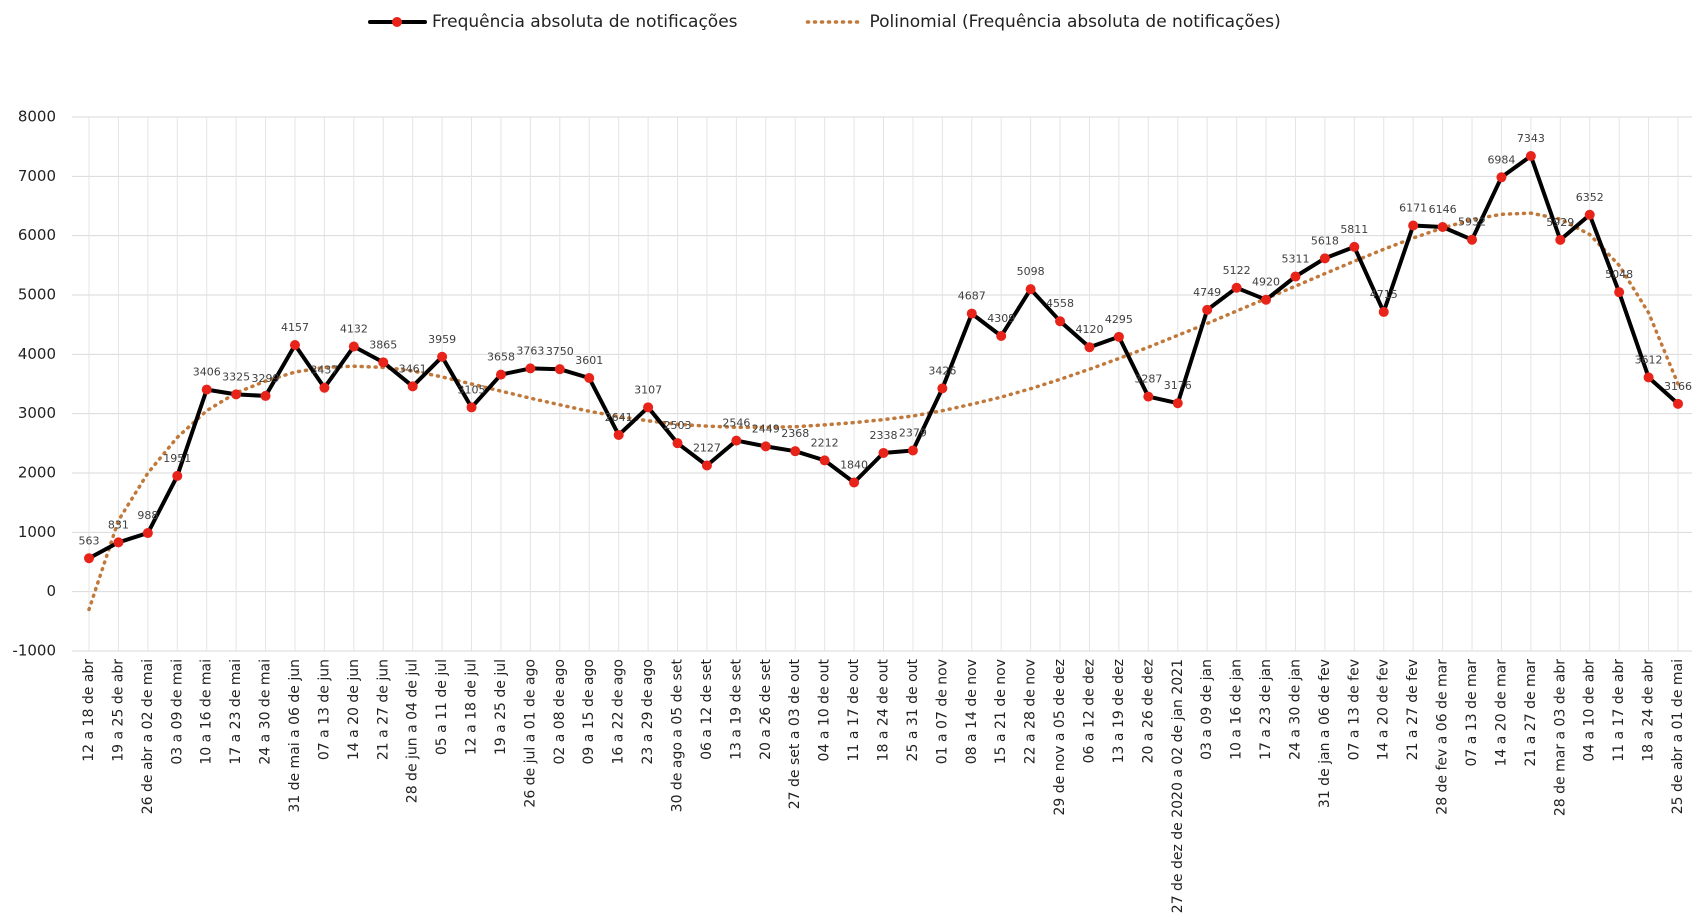  I want to click on data-label: 5932, so click(1472, 222).